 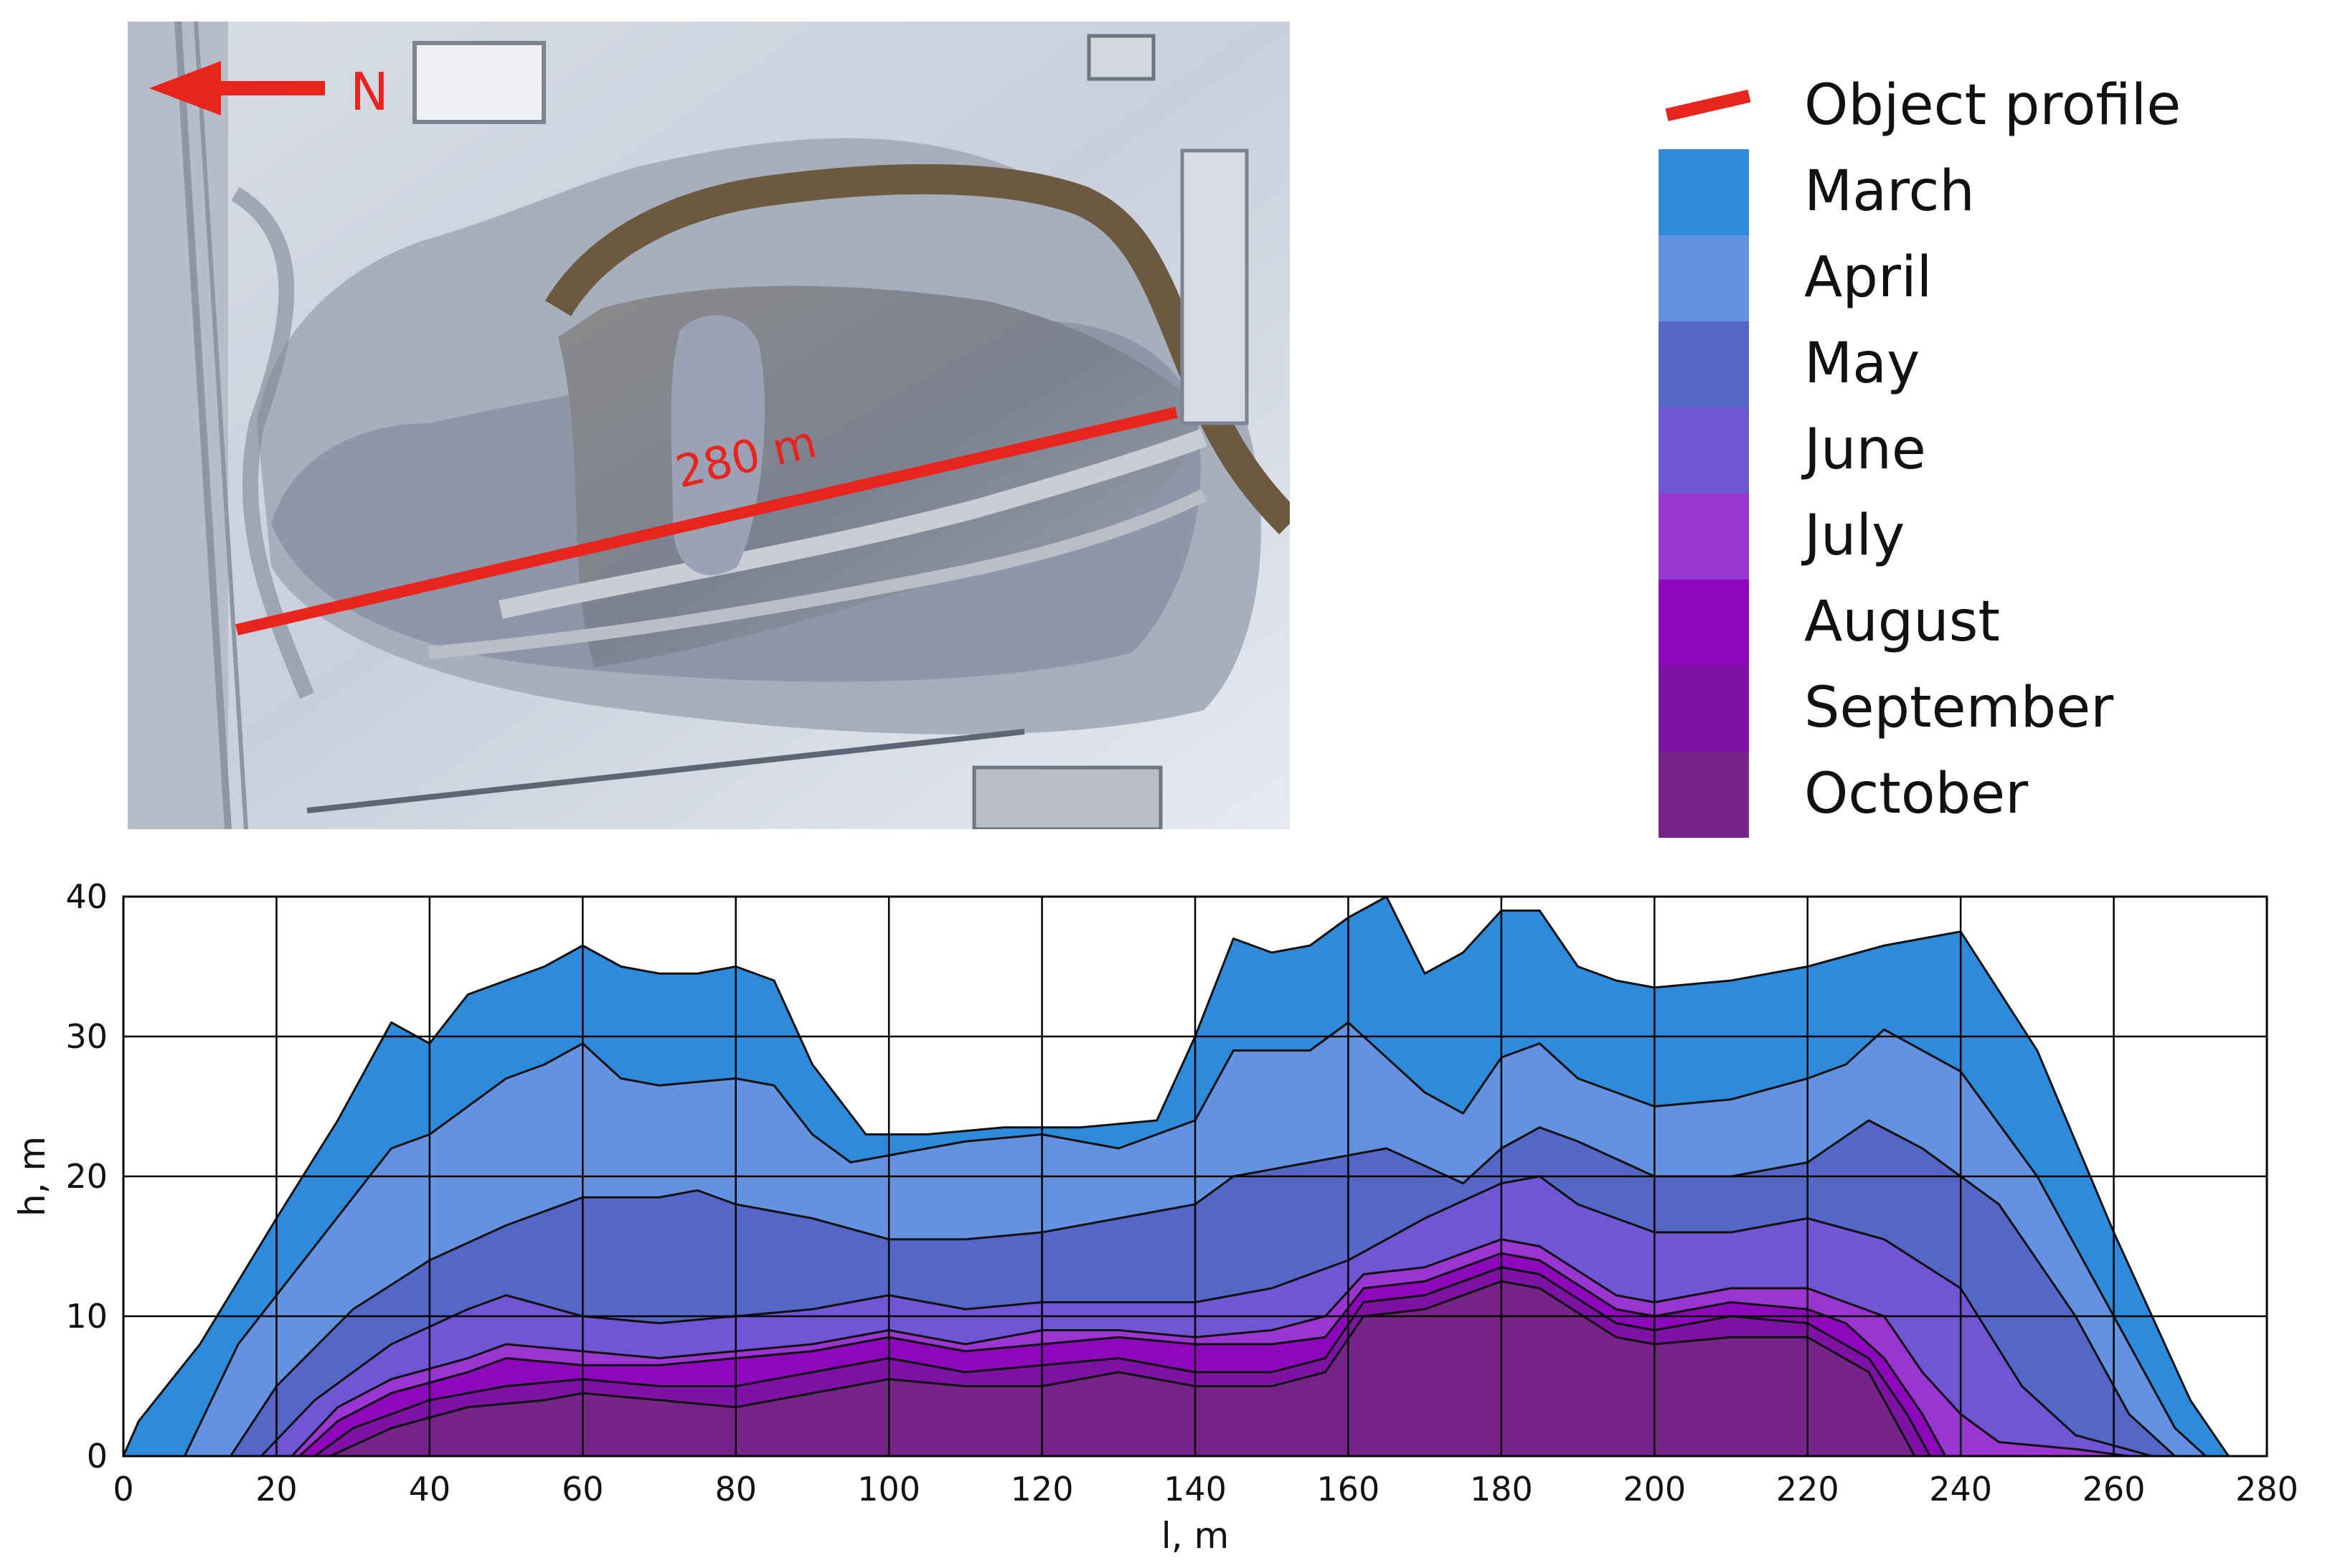 What do you see at coordinates (1122, 1369) in the screenshot?
I see `area-october` at bounding box center [1122, 1369].